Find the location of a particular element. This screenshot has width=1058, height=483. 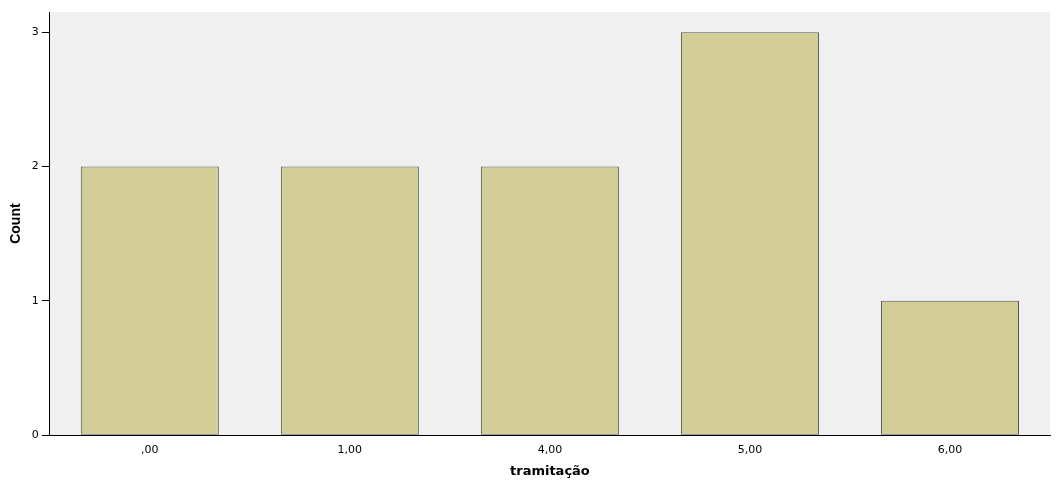

x-tick-label: 5,00 is located at coordinates (750, 449).